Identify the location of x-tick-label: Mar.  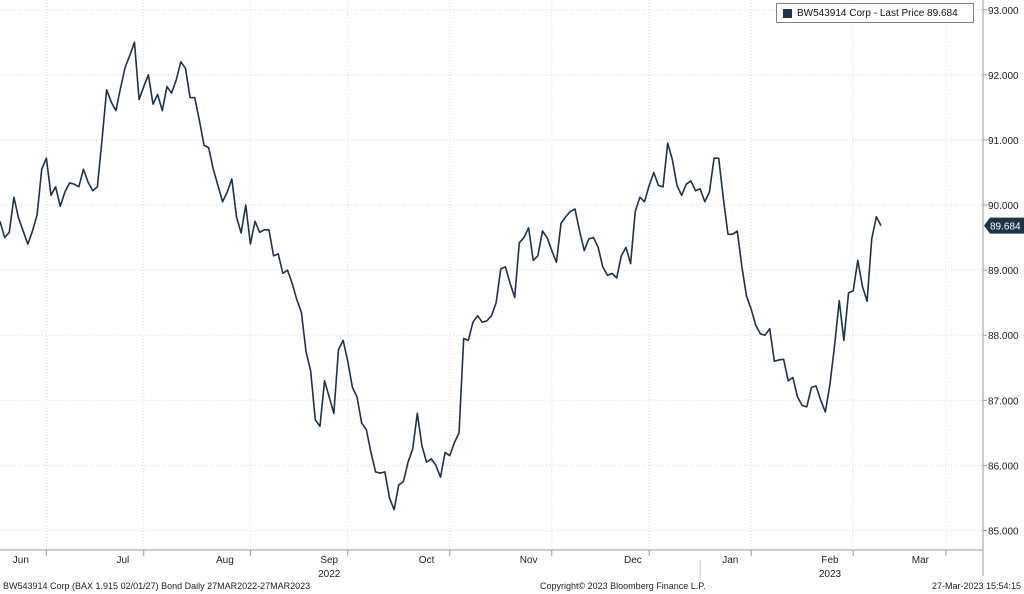
(921, 560).